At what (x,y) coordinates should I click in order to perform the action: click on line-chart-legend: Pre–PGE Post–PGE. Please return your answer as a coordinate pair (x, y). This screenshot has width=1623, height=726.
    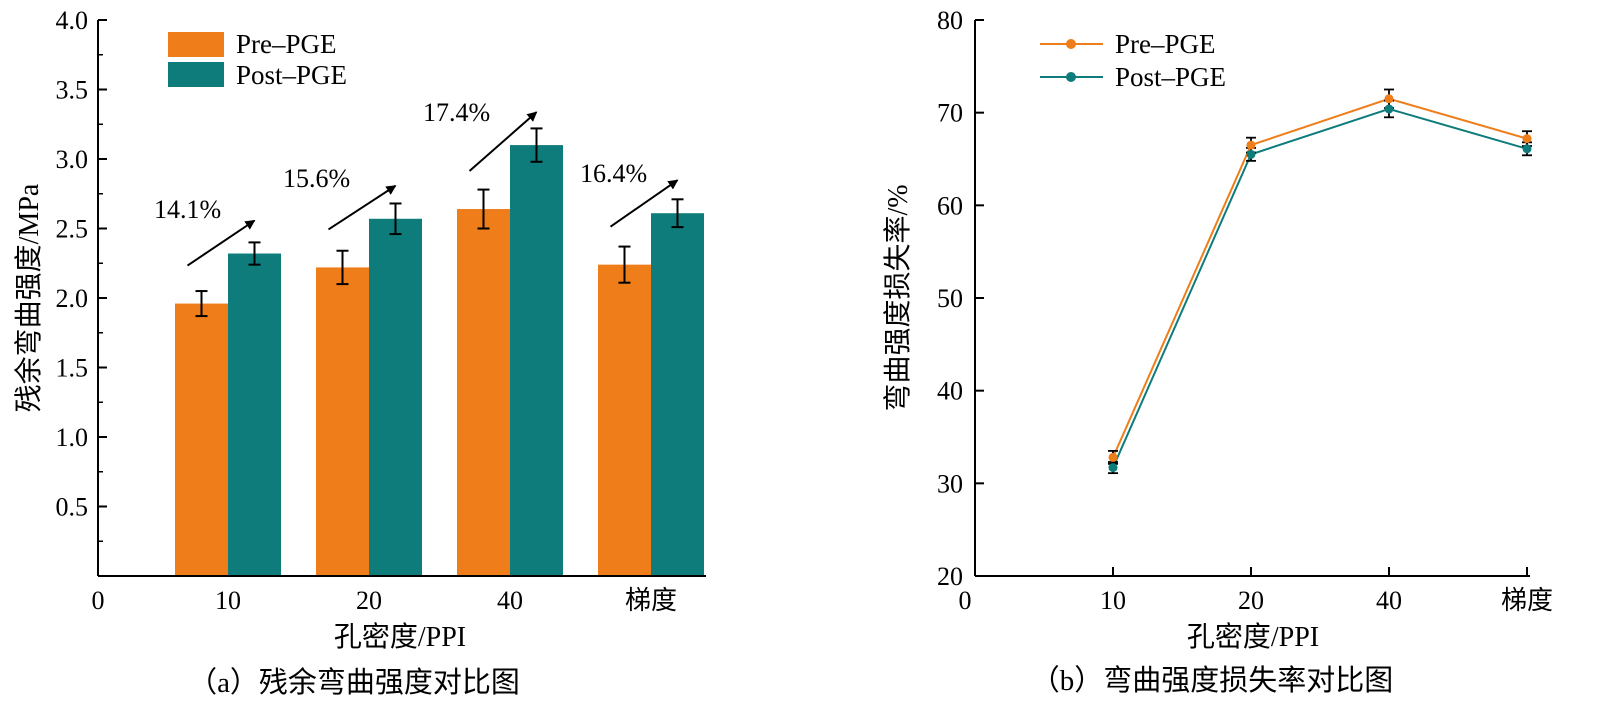
    Looking at the image, I should click on (1133, 60).